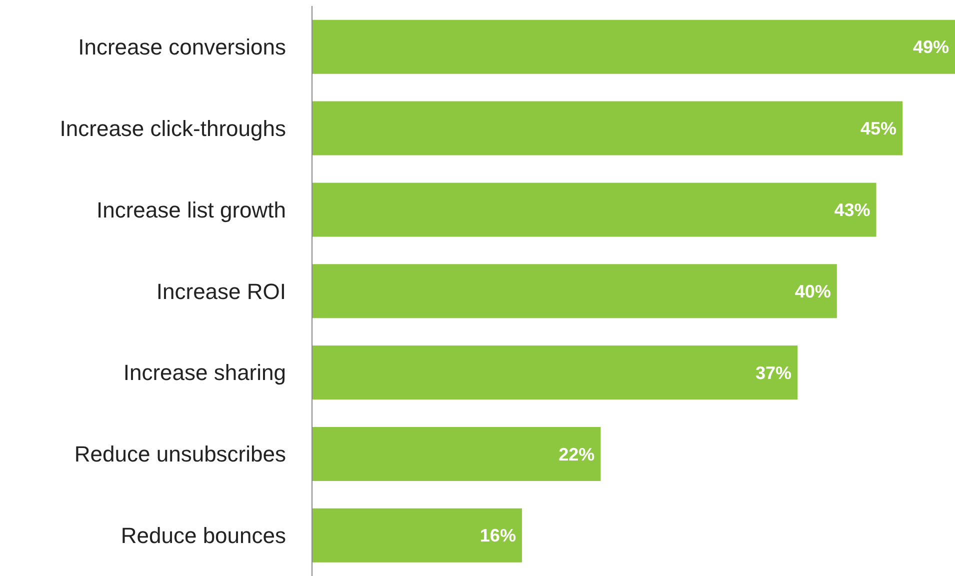 The height and width of the screenshot is (576, 955). What do you see at coordinates (173, 128) in the screenshot?
I see `y-tick-label: Increase click-throughs` at bounding box center [173, 128].